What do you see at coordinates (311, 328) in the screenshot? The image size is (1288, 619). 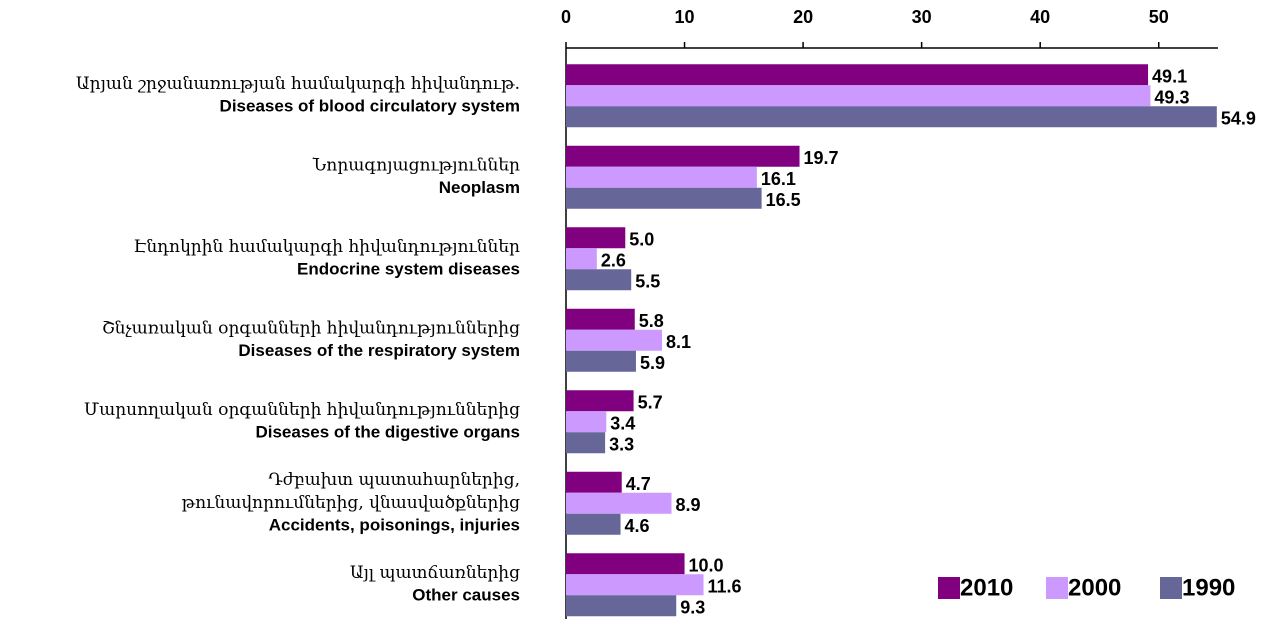 I see `category-label: Շնչառական օրգանների հիվանդություններից` at bounding box center [311, 328].